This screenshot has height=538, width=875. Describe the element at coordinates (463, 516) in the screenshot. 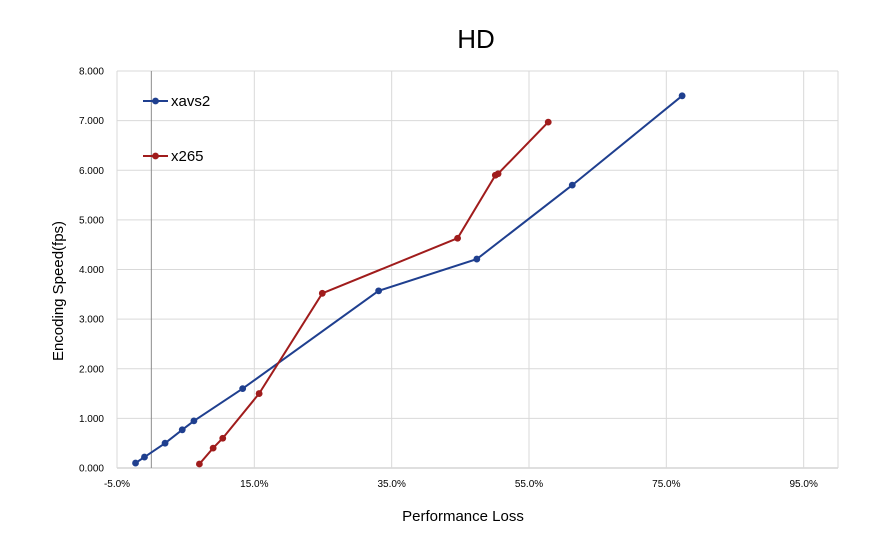

I see `x-axis-title: Performance Loss` at that location.